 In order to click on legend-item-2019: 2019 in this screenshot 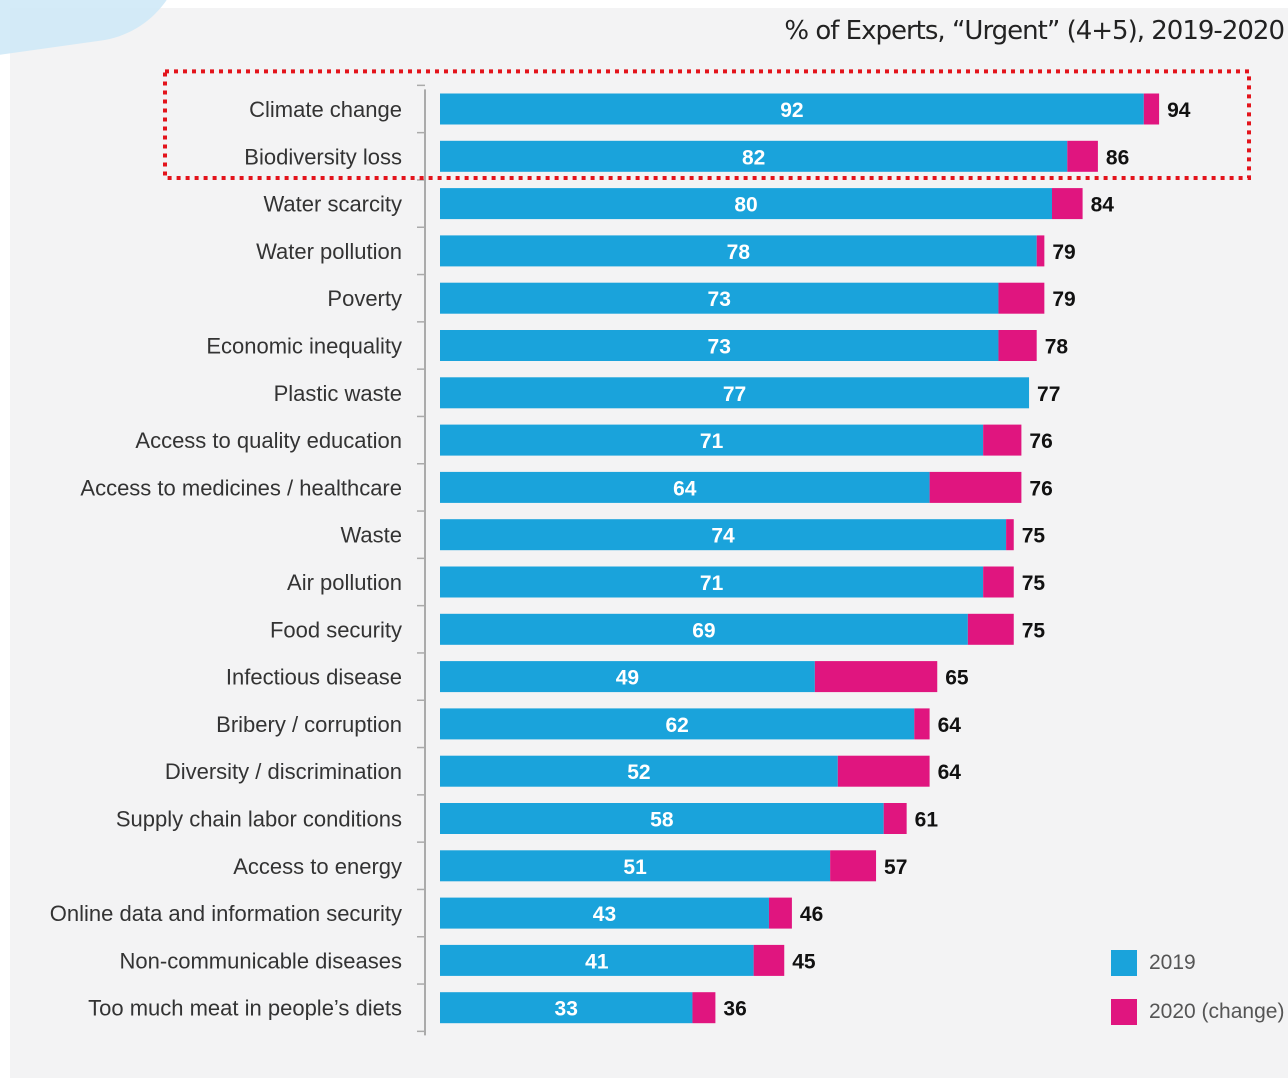, I will do `click(1153, 963)`.